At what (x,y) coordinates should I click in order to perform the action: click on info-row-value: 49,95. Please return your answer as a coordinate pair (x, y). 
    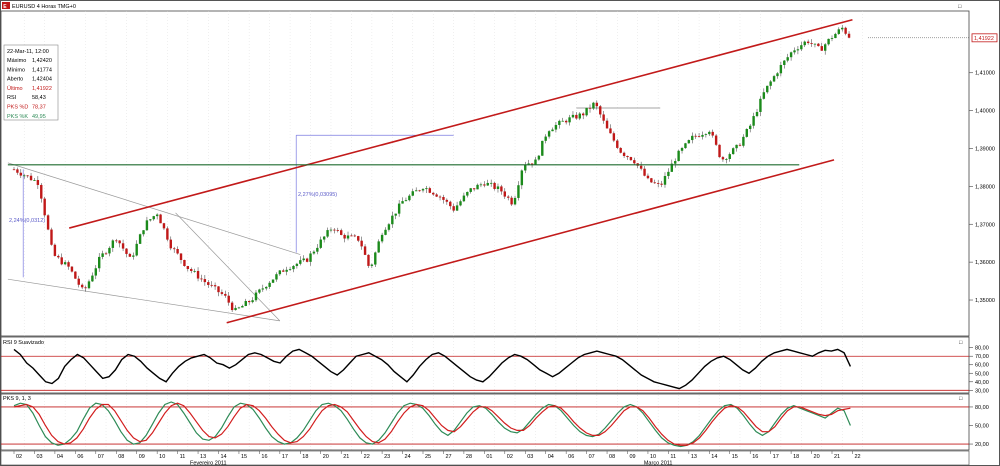
    Looking at the image, I should click on (39, 117).